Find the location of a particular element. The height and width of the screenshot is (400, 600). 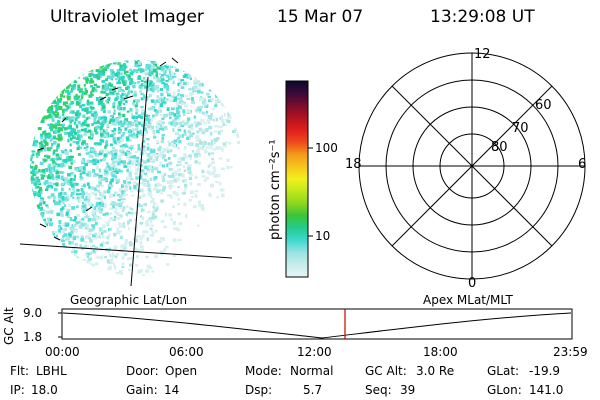

status-seq-key: Seq: is located at coordinates (378, 390).